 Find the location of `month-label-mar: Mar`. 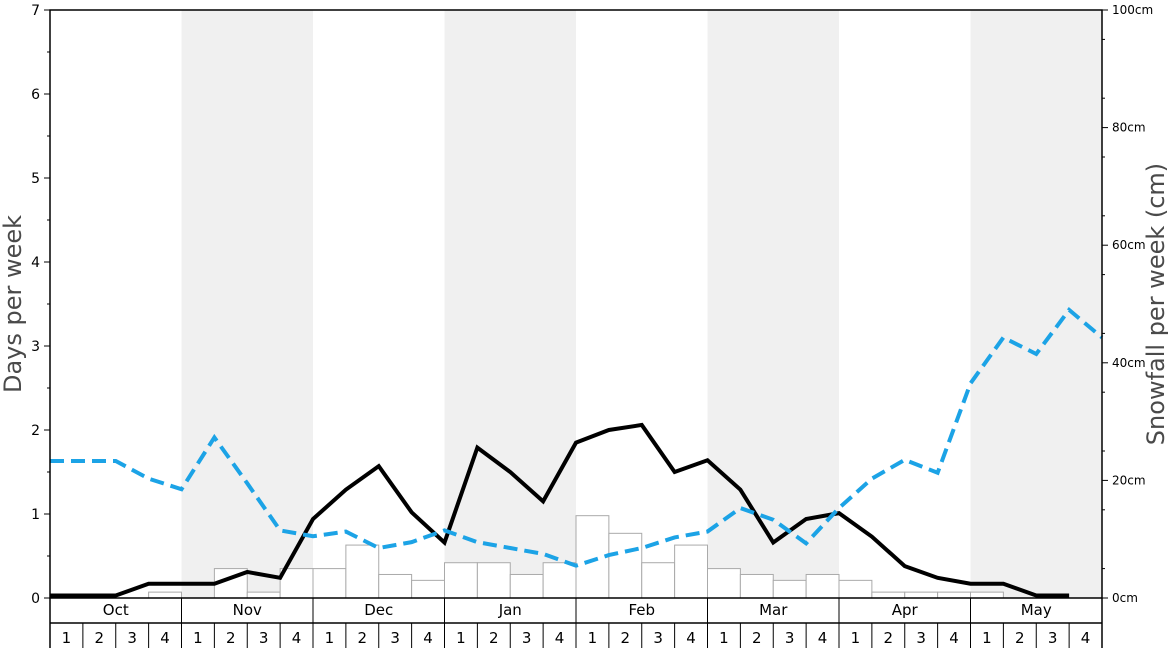

month-label-mar: Mar is located at coordinates (773, 610).